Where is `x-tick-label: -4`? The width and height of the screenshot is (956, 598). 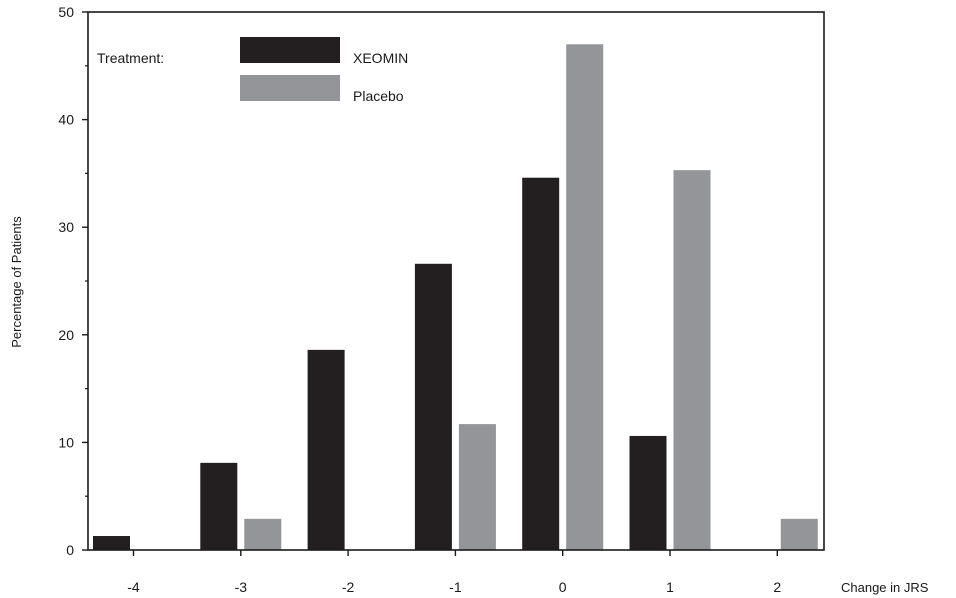
x-tick-label: -4 is located at coordinates (133, 587).